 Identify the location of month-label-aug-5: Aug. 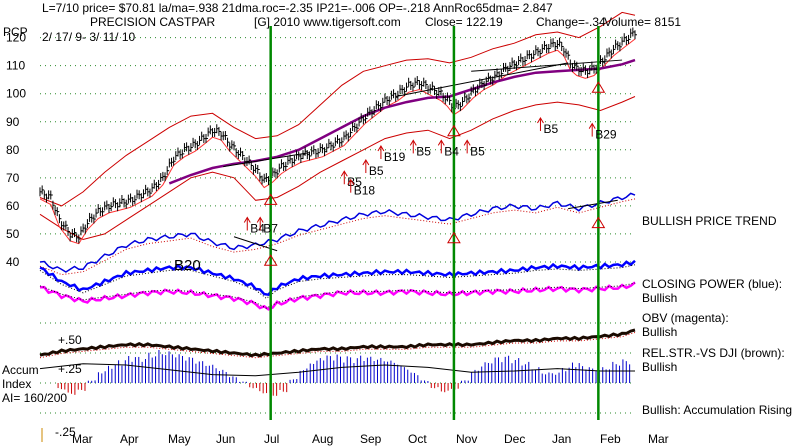
(322, 439).